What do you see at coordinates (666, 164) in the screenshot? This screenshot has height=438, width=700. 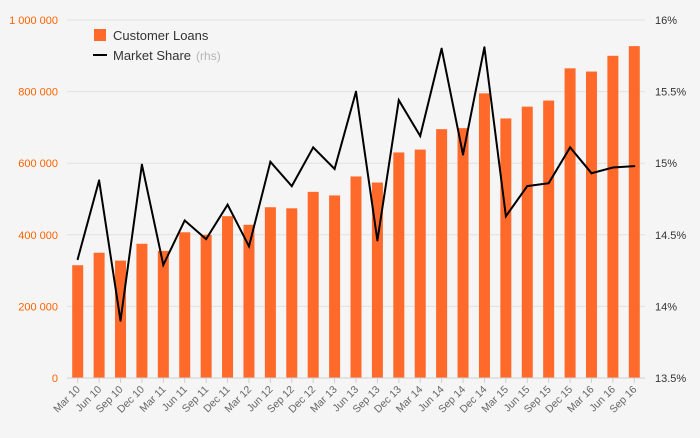 I see `y-right-tick-label: 15%` at bounding box center [666, 164].